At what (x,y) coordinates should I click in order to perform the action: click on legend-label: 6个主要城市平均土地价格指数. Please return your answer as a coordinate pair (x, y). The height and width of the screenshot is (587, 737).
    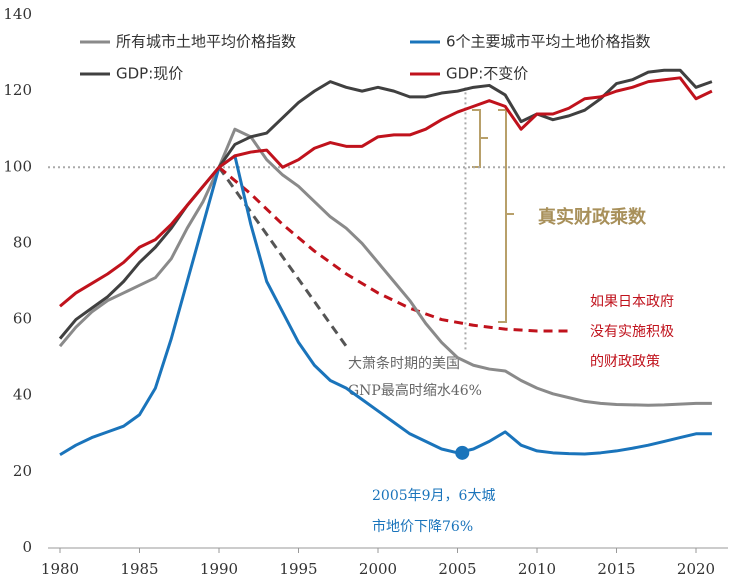
    Looking at the image, I should click on (548, 42).